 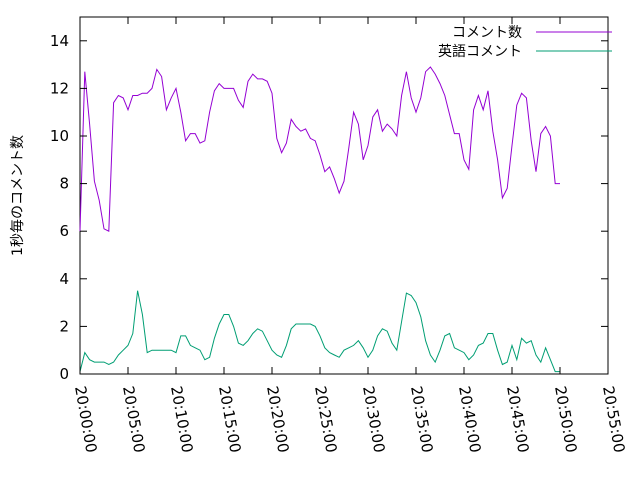 What do you see at coordinates (85, 419) in the screenshot?
I see `x-tick-label: 20:00:00` at bounding box center [85, 419].